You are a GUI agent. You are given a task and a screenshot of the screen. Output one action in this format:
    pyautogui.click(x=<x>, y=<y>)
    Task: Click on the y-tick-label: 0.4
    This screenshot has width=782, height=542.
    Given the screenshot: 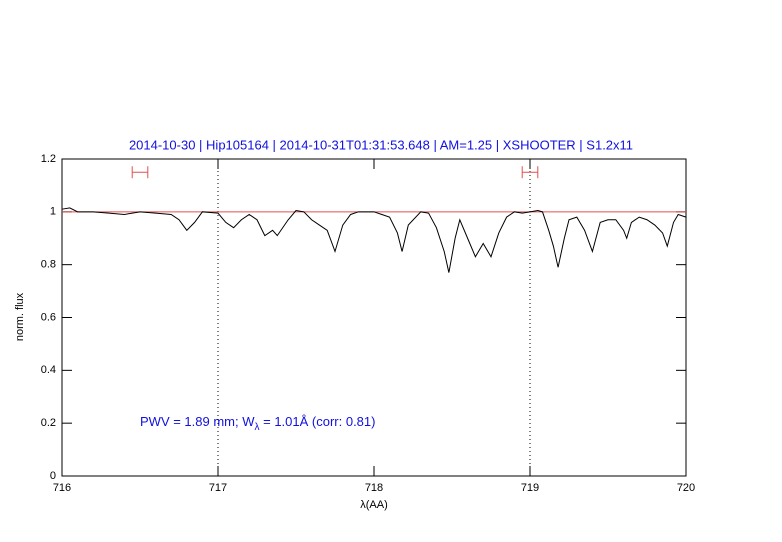 What is the action you would take?
    pyautogui.click(x=48, y=370)
    